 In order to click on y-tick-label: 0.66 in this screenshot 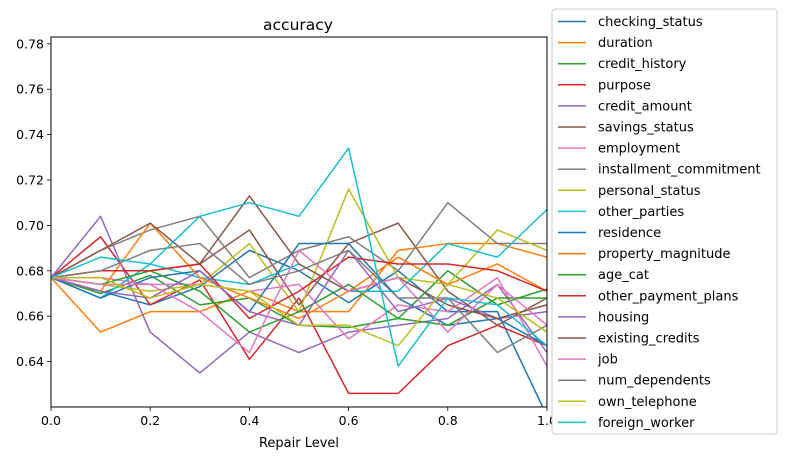, I will do `click(30, 316)`.